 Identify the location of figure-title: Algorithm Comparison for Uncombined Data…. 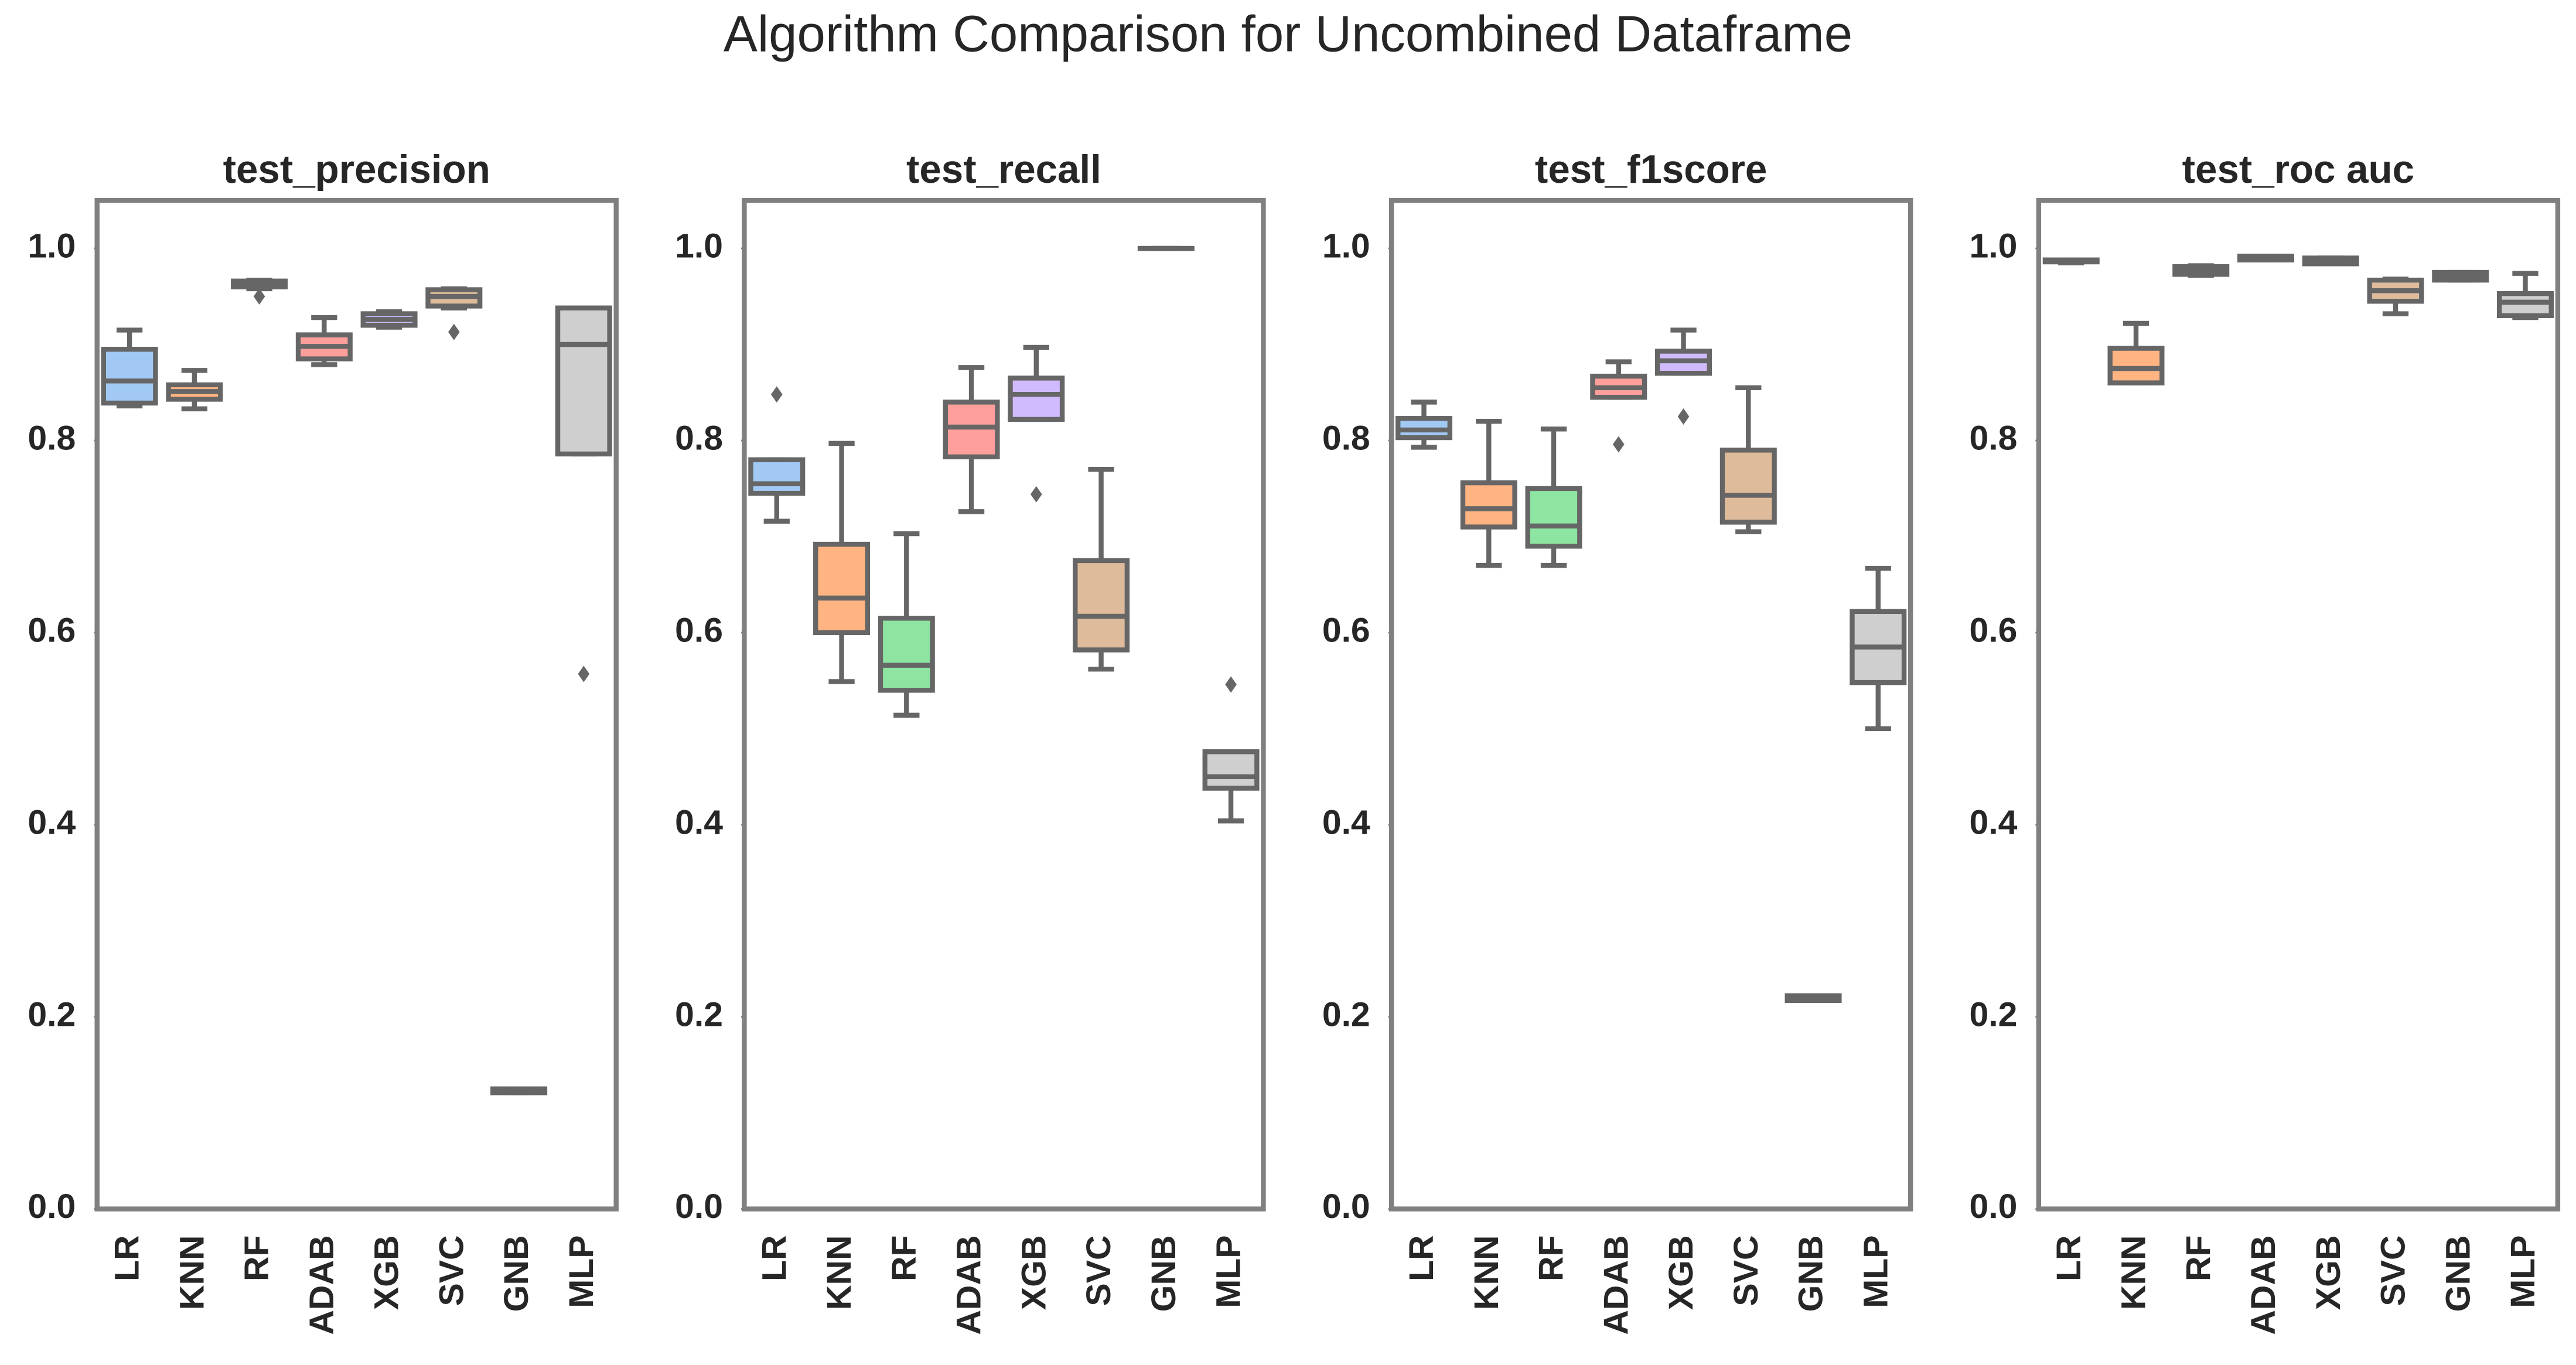
(1288, 33).